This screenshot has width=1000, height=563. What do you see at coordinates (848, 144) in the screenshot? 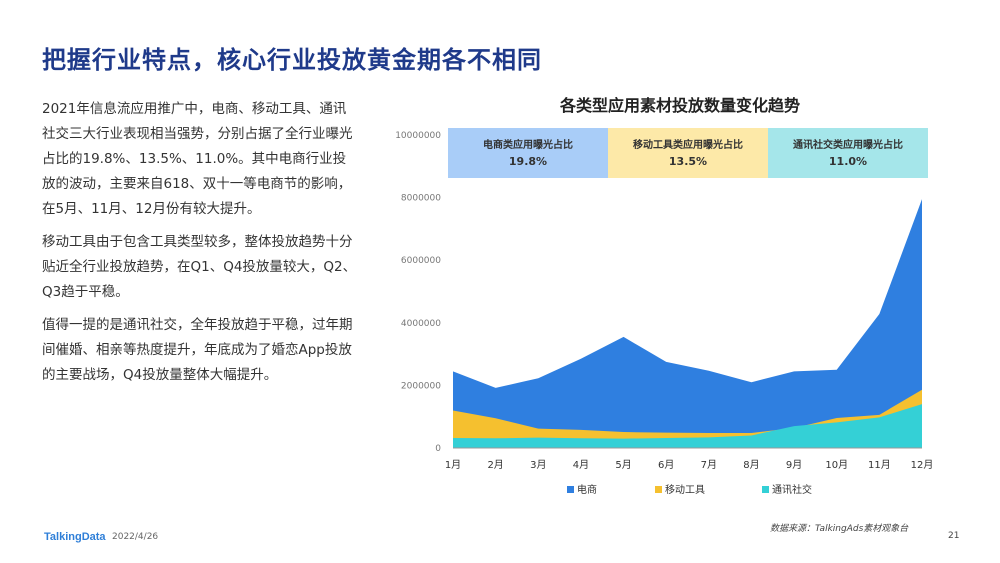
I see `share-box-label: 通讯社交类应用曝光占比` at bounding box center [848, 144].